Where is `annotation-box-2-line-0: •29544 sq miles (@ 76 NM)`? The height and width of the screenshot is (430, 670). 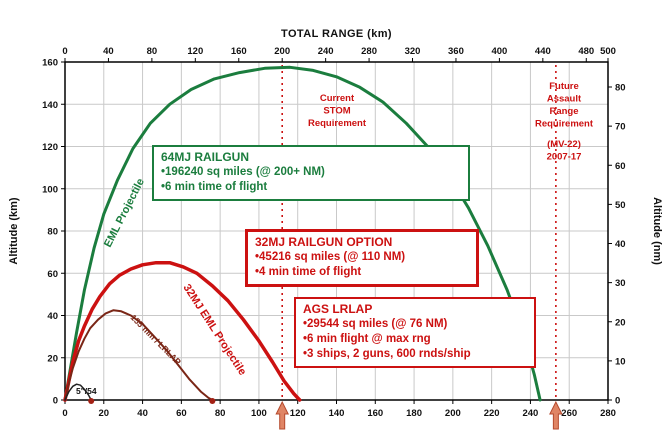
annotation-box-2-line-0: •29544 sq miles (@ 76 NM) is located at coordinates (375, 324).